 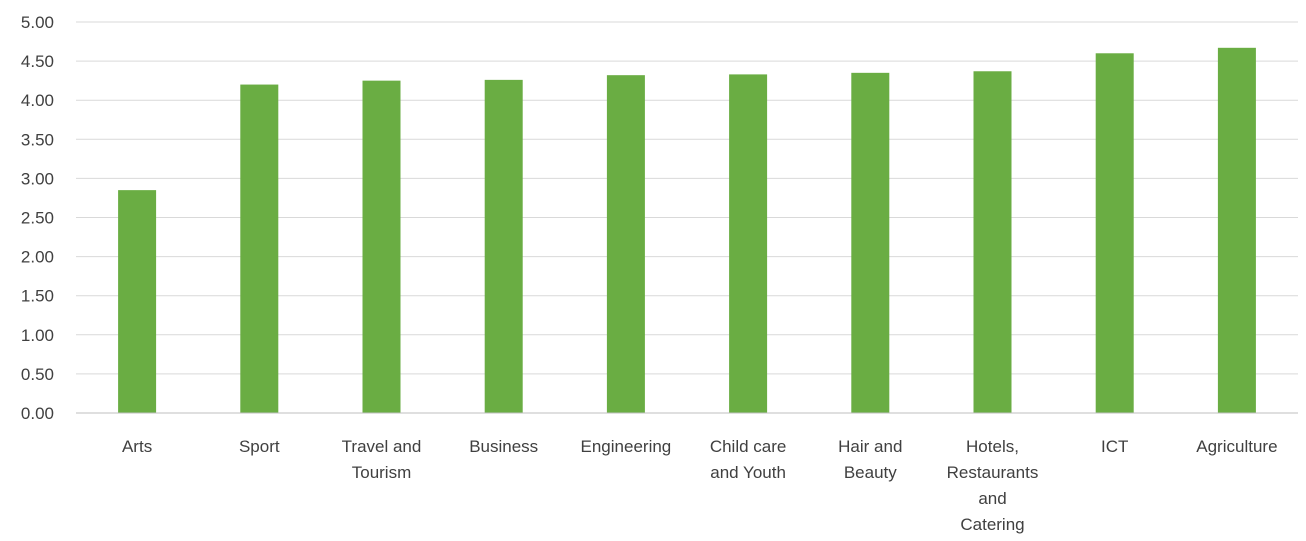 I want to click on x-category-label: Business, so click(x=503, y=446).